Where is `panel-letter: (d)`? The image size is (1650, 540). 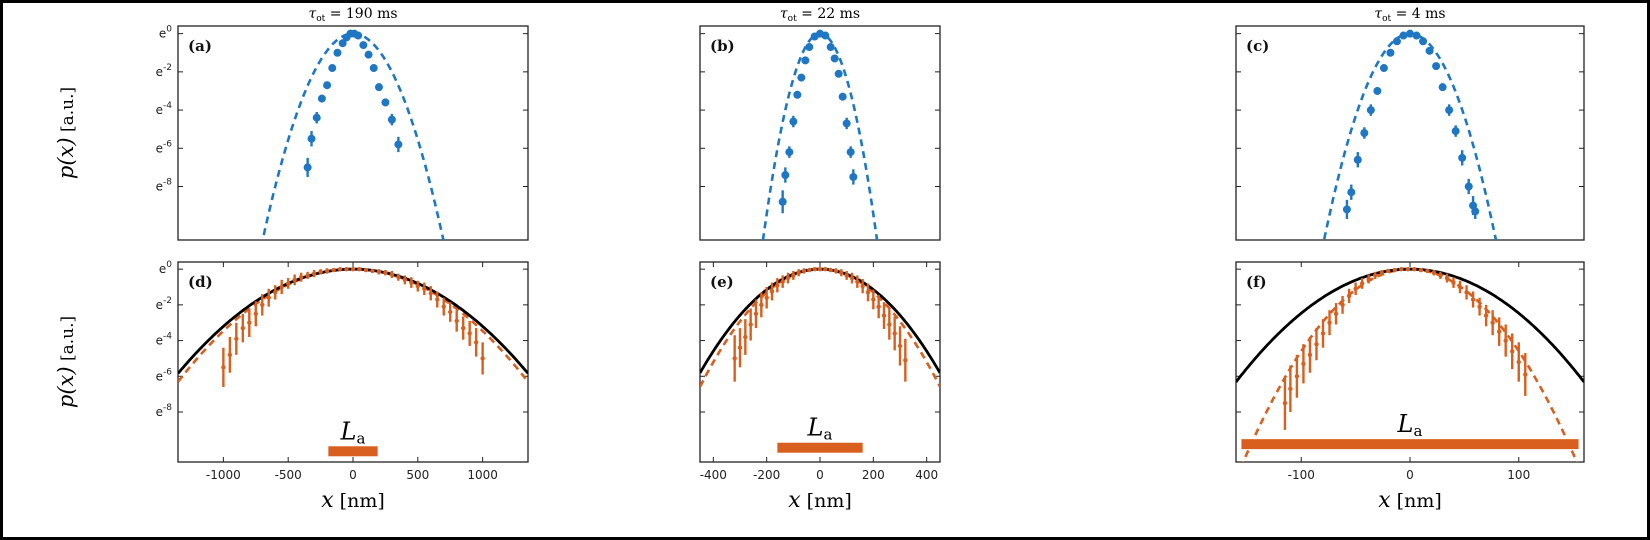
panel-letter: (d) is located at coordinates (200, 282).